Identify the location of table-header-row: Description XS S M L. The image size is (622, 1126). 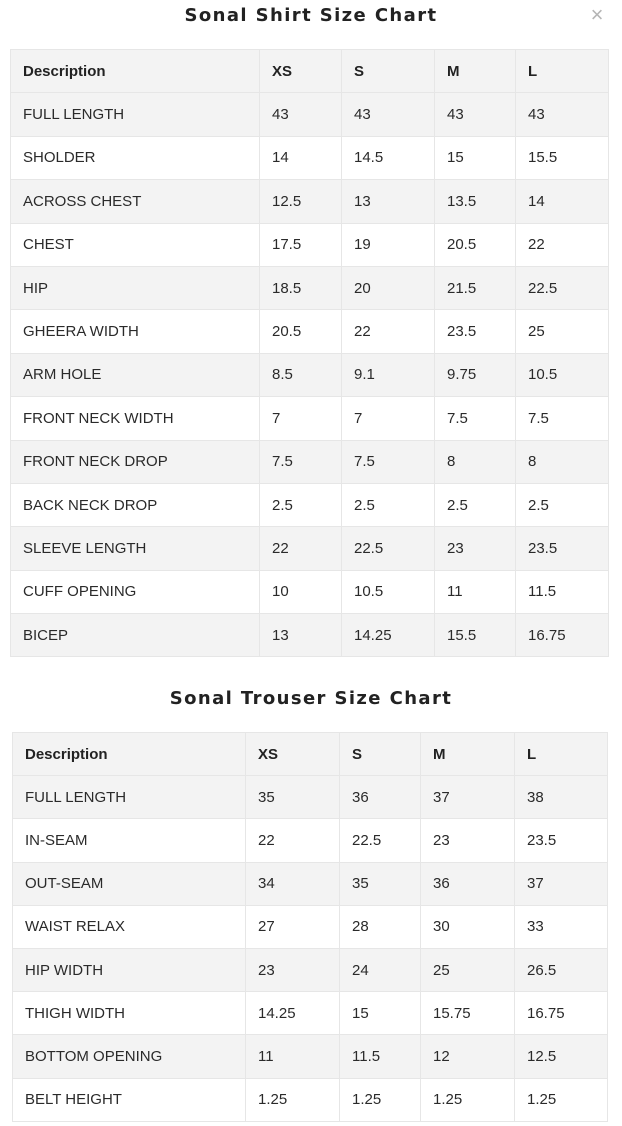
(310, 754).